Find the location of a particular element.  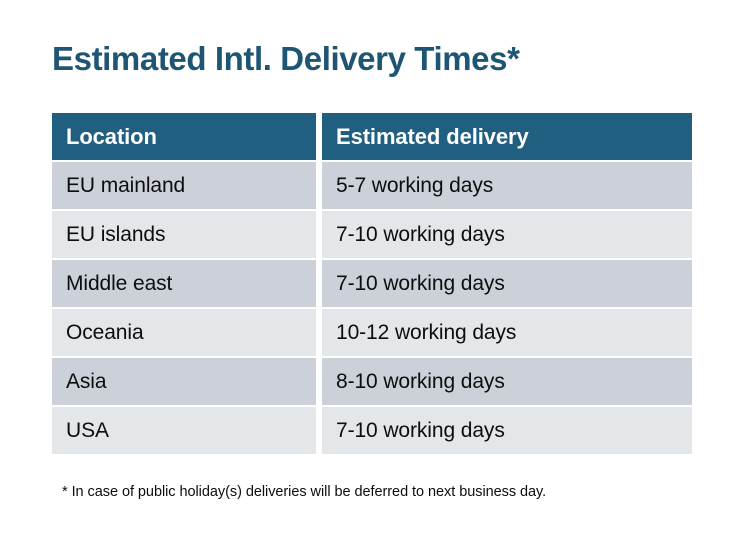

table-header-row: Location Estimated delivery is located at coordinates (372, 136).